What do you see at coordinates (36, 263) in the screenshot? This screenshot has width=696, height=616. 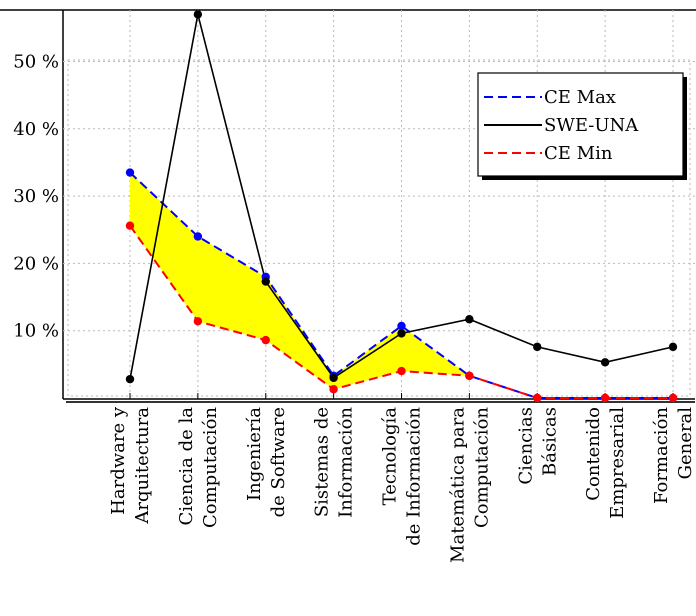 I see `y-tick-label-20: 20 %` at bounding box center [36, 263].